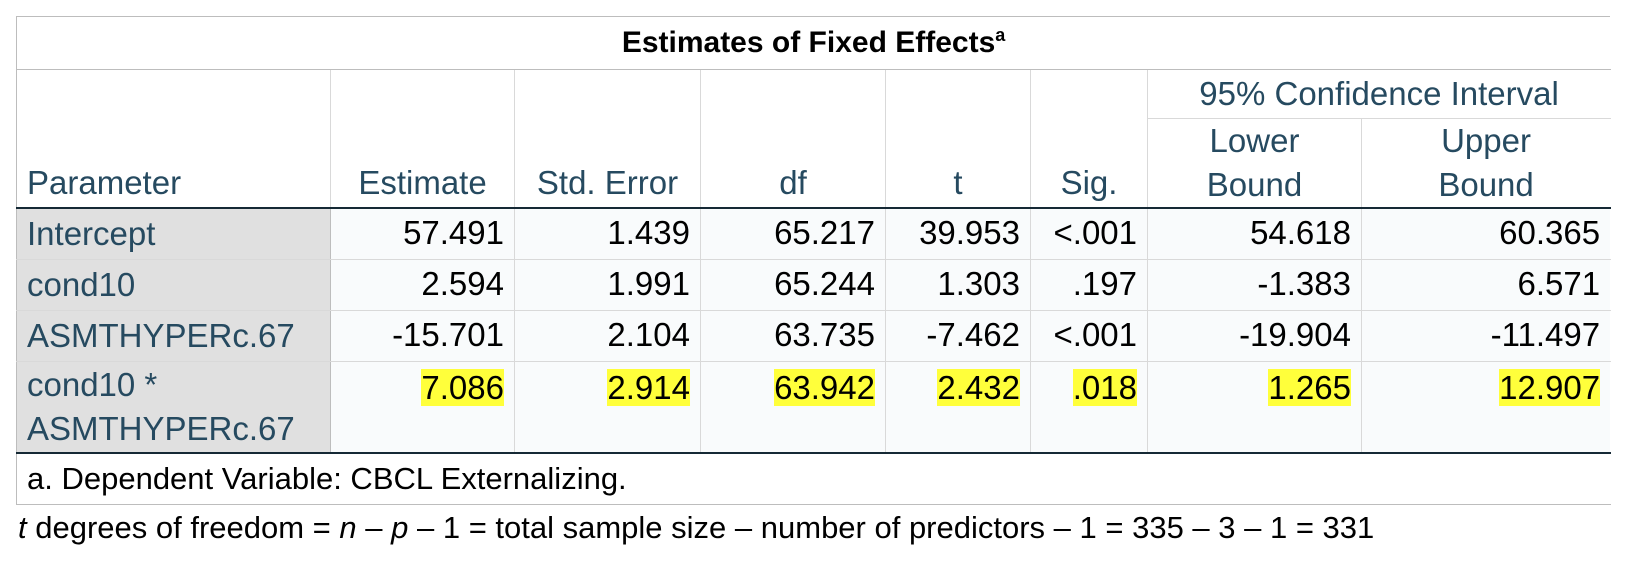  Describe the element at coordinates (462, 283) in the screenshot. I see `value: 2.594` at that location.